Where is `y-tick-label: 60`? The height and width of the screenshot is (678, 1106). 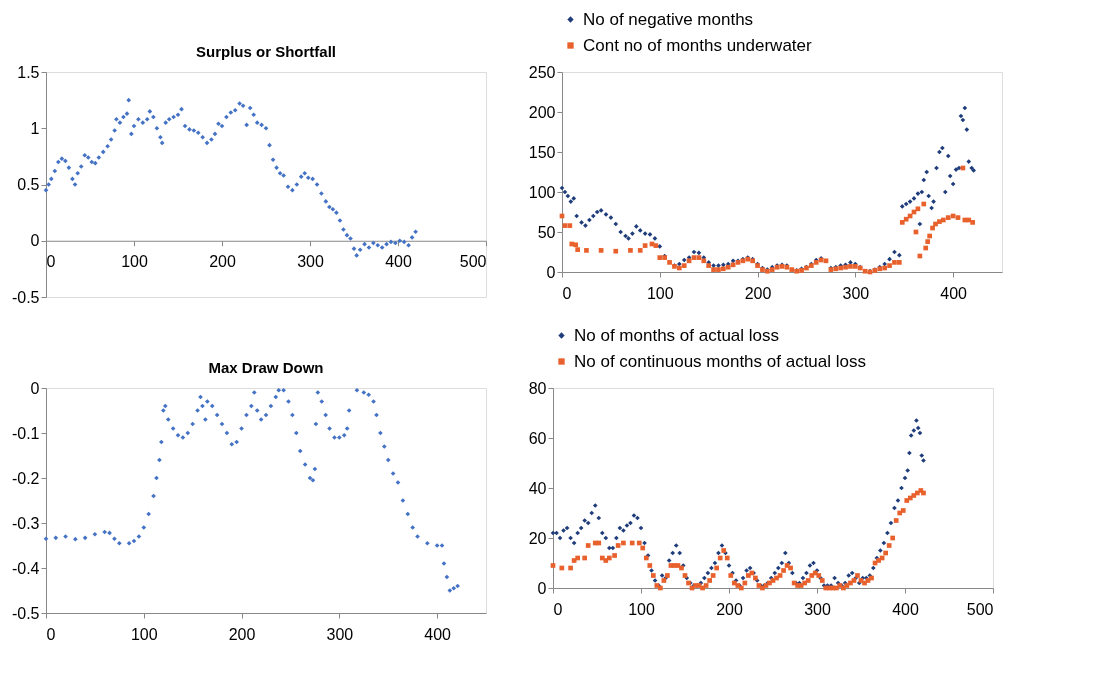
y-tick-label: 60 is located at coordinates (537, 438).